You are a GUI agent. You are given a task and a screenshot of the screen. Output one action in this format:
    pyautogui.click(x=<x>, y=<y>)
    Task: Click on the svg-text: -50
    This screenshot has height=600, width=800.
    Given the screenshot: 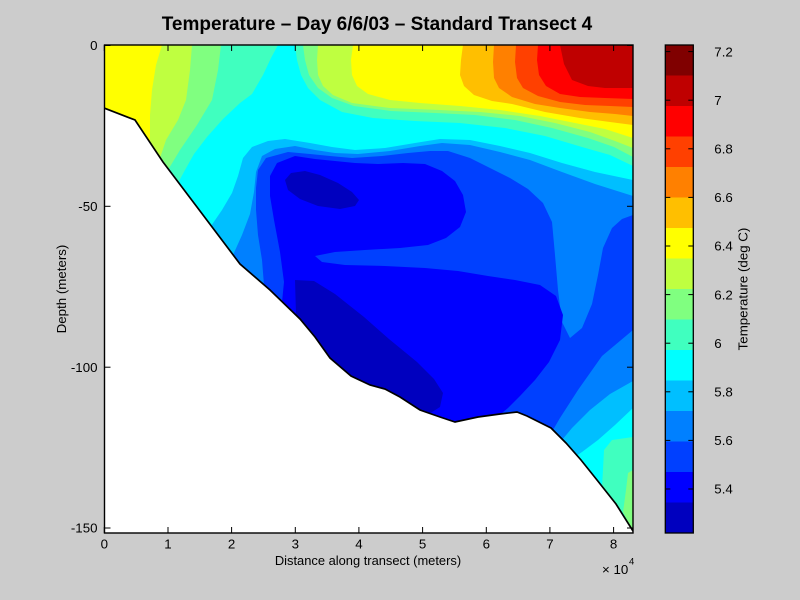 What is the action you would take?
    pyautogui.click(x=87, y=206)
    